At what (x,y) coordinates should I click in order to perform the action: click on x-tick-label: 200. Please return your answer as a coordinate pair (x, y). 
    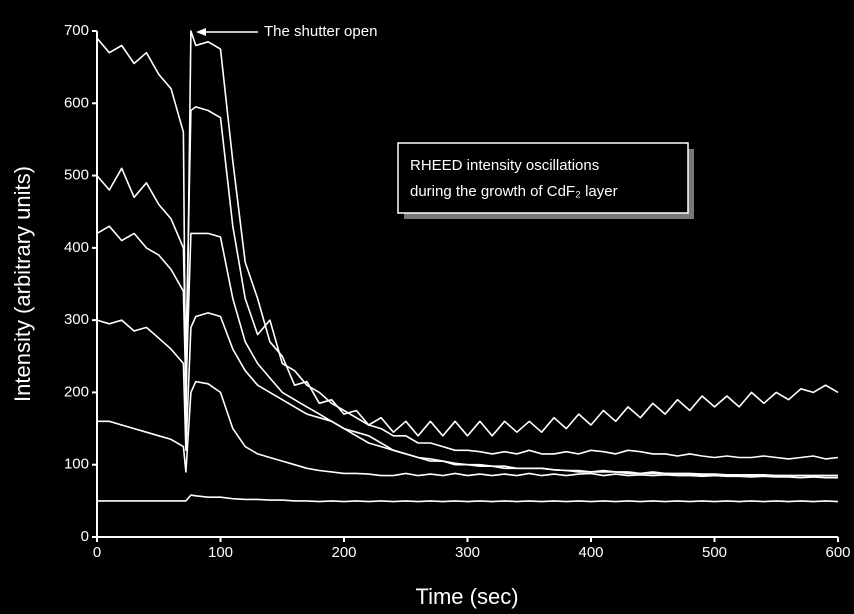
    Looking at the image, I should click on (343, 552).